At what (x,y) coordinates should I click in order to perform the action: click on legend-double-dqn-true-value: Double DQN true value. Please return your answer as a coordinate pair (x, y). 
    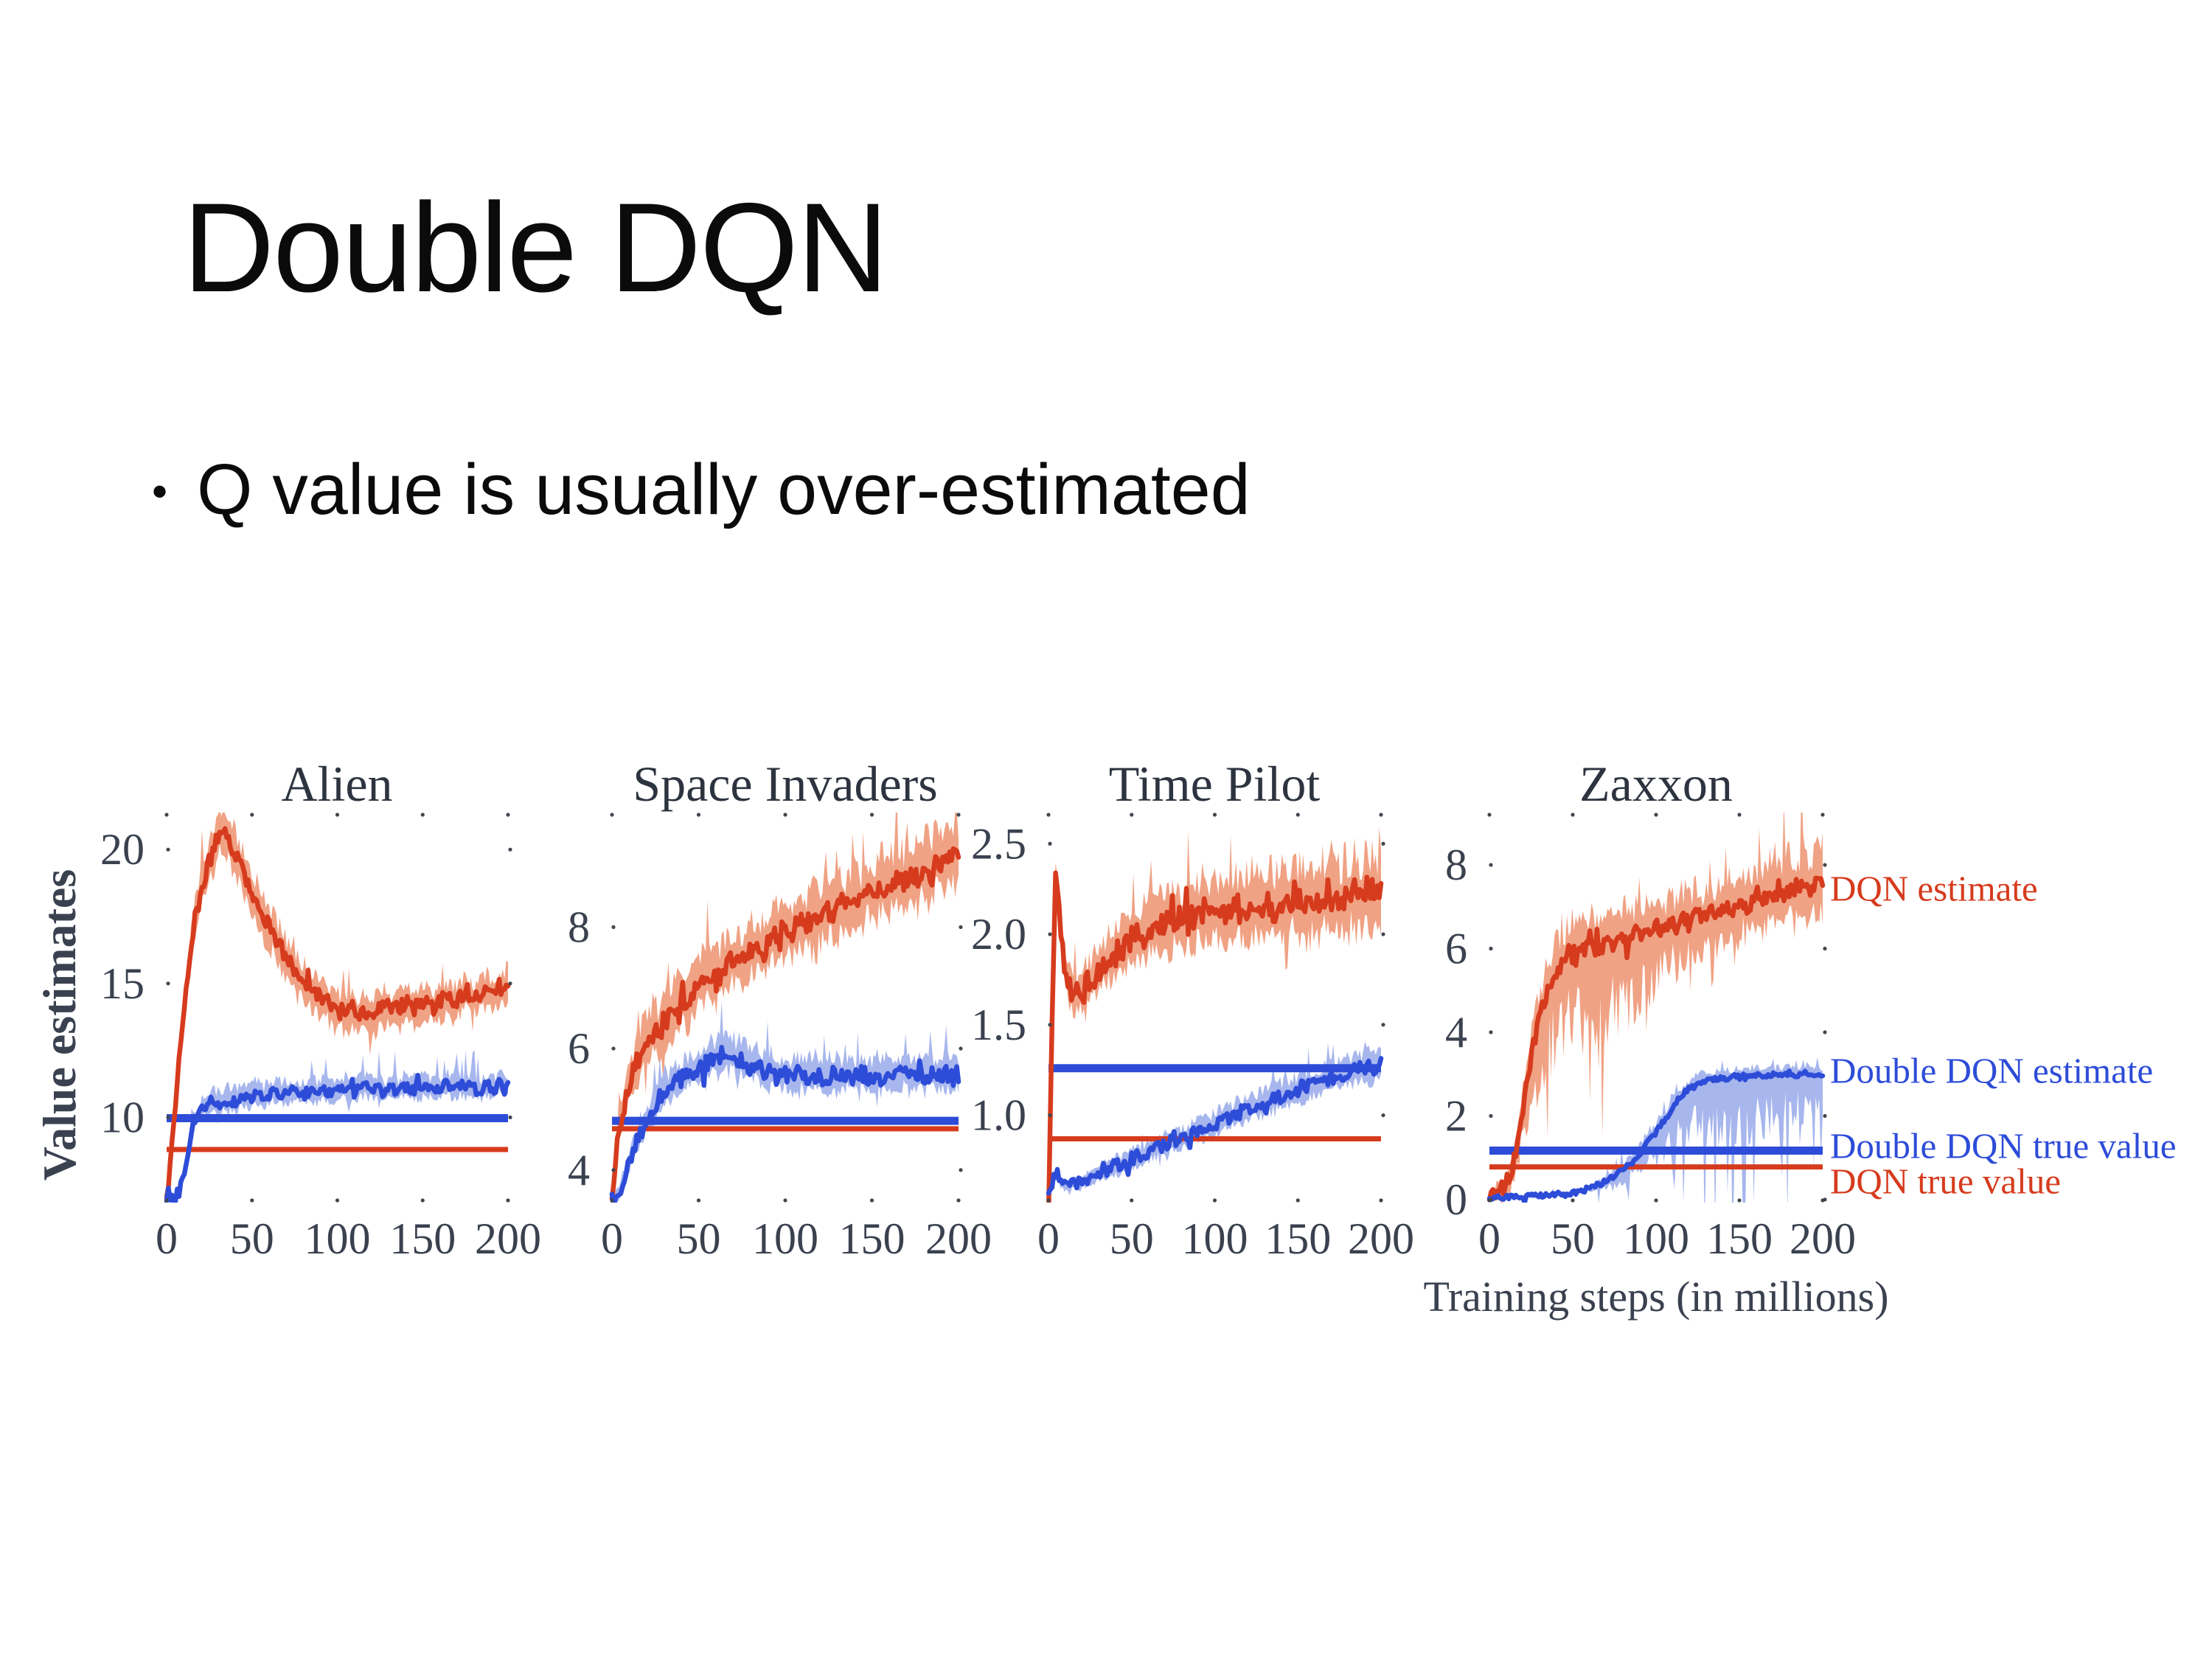
    Looking at the image, I should click on (2003, 1146).